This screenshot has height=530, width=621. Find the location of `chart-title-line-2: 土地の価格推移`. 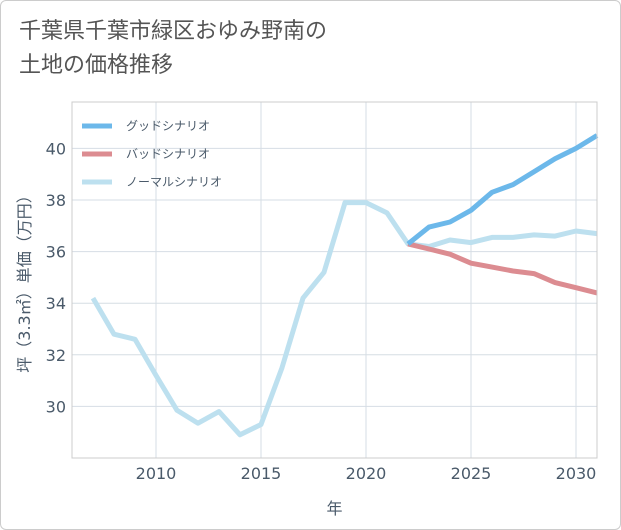

chart-title-line-2: 土地の価格推移 is located at coordinates (96, 65).